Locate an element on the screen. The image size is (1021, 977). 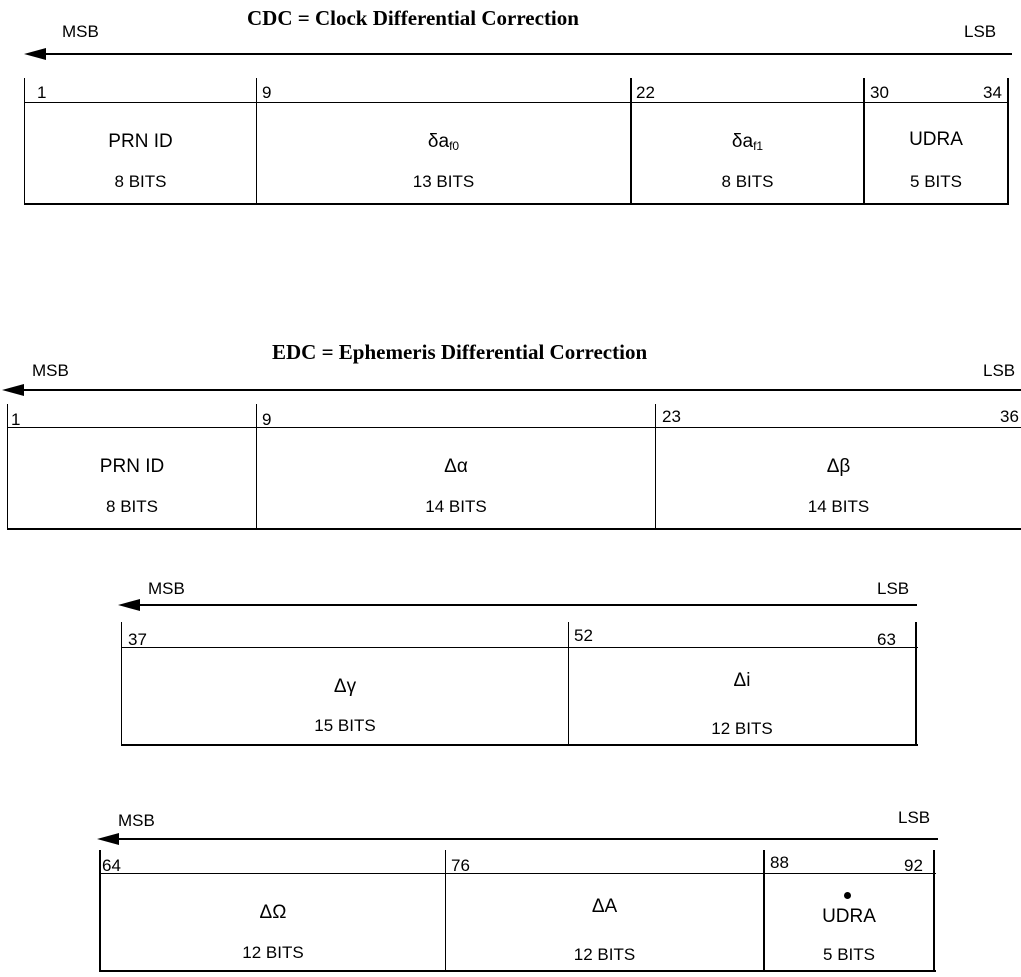
edc-row1-field-prn-id-bits: 8 BITS is located at coordinates (132, 506).